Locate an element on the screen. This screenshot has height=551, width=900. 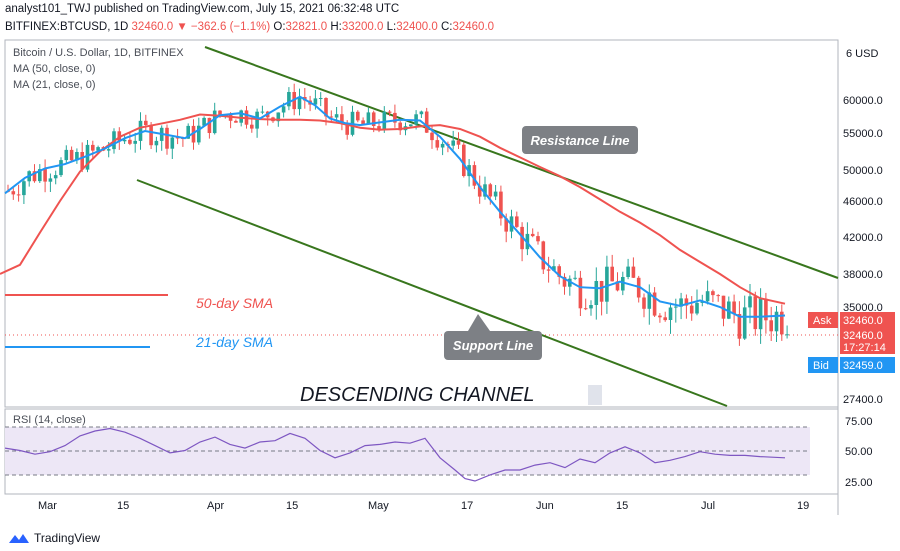
price-tick: 27400.0 is located at coordinates (863, 400).